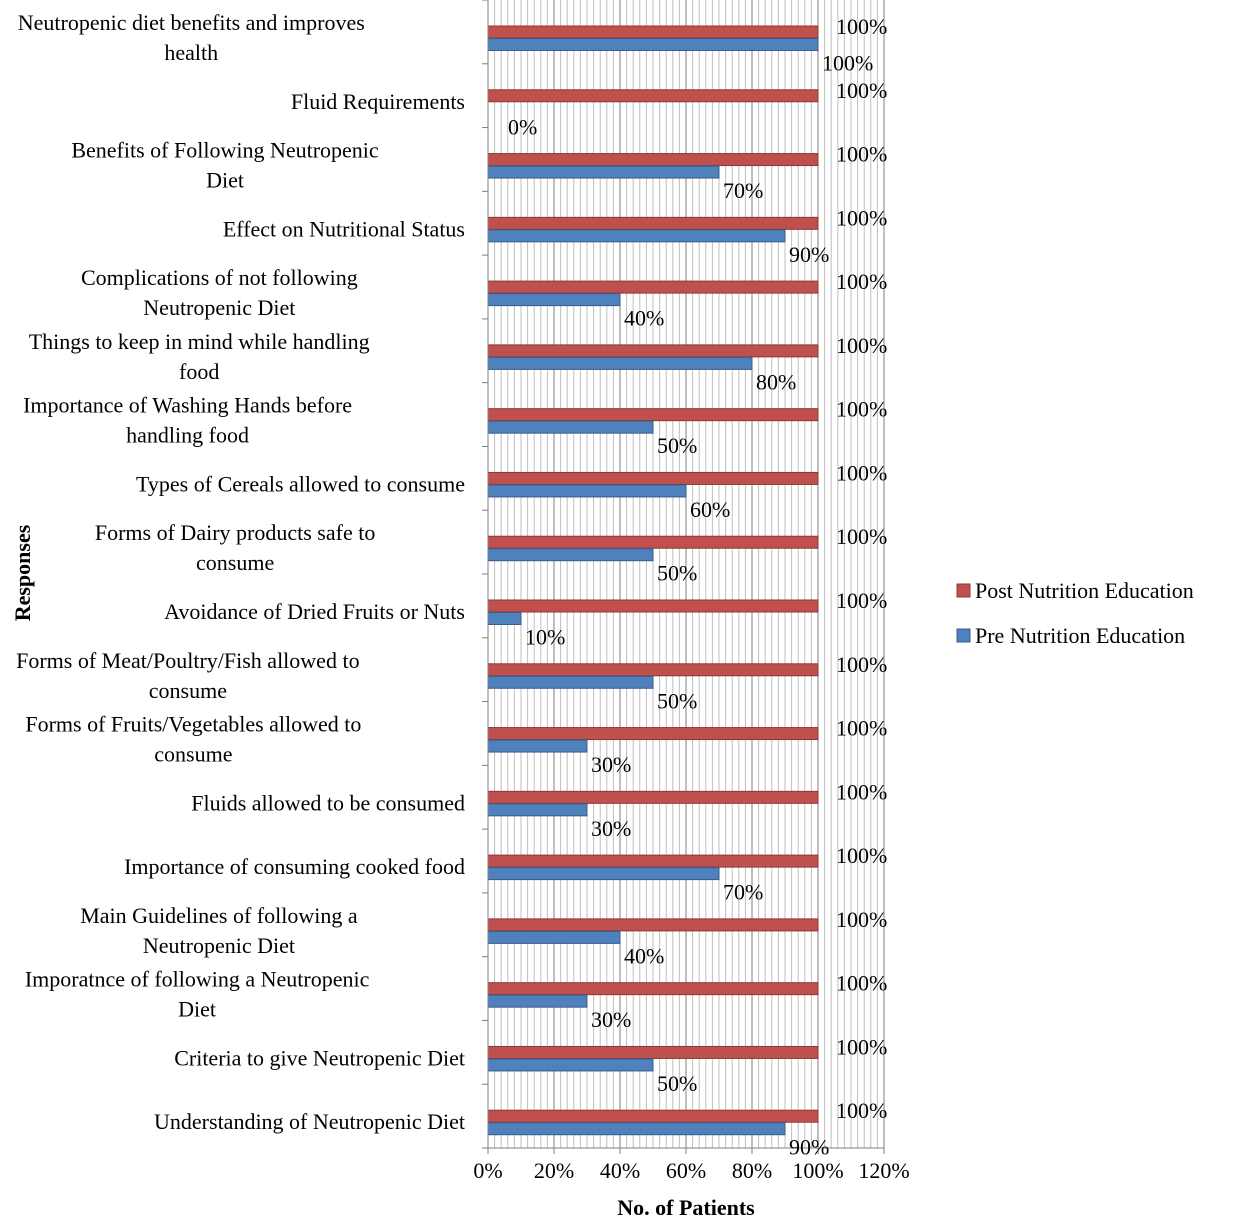  What do you see at coordinates (686, 1170) in the screenshot?
I see `x-tick-label: 60%` at bounding box center [686, 1170].